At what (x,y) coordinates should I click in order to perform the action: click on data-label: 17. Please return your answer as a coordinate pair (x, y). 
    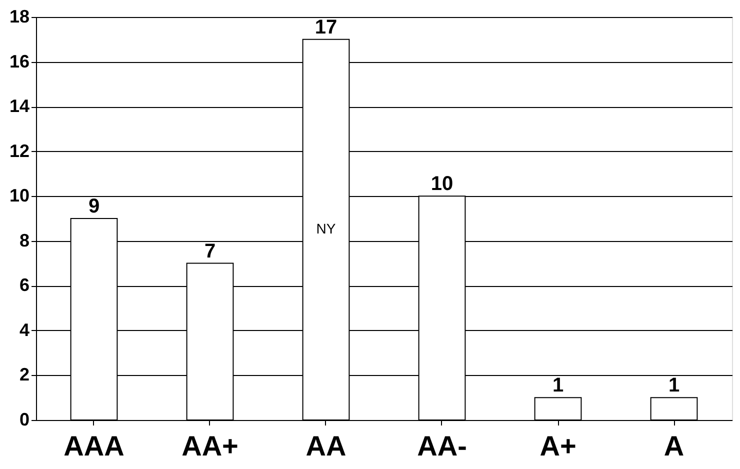
    Looking at the image, I should click on (326, 27).